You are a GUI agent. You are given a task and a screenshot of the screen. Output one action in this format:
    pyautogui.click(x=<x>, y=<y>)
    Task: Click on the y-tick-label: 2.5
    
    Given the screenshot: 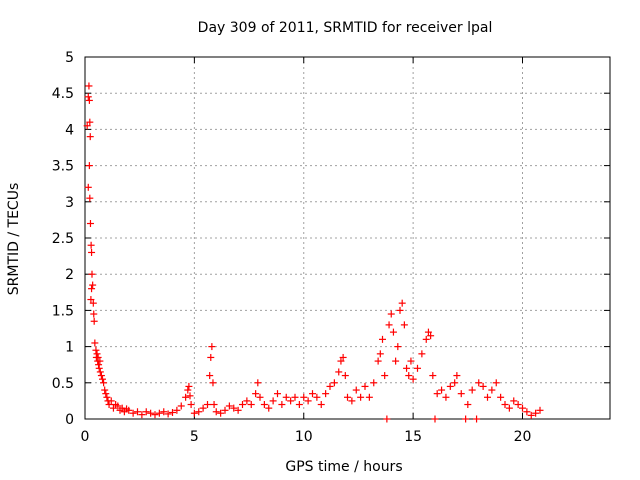 What is the action you would take?
    pyautogui.click(x=63, y=239)
    